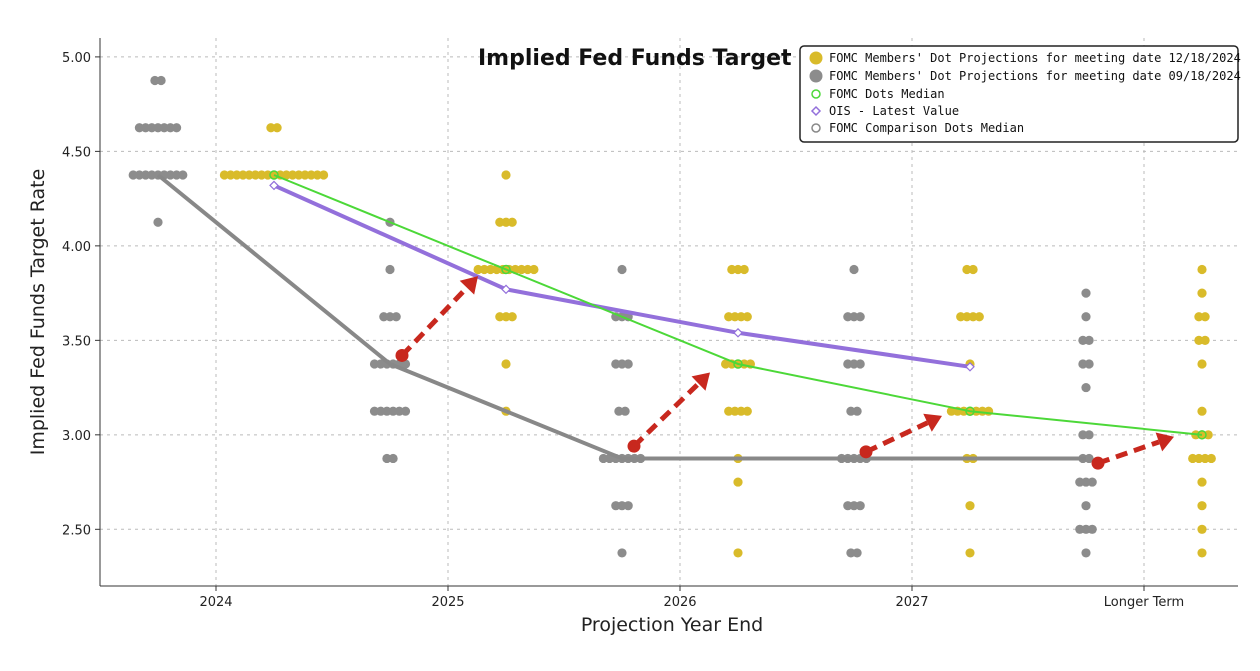 This screenshot has height=671, width=1260. Describe the element at coordinates (76, 530) in the screenshot. I see `y-tick-label: 2.50` at that location.